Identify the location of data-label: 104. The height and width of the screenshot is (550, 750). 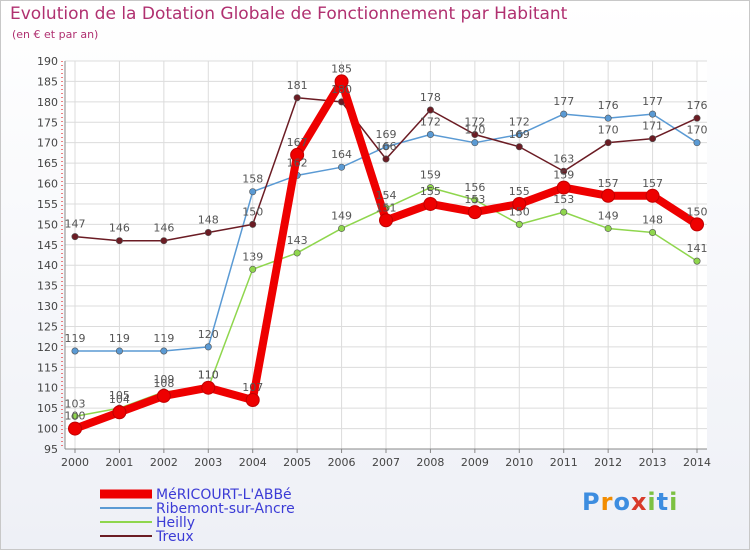
(119, 399).